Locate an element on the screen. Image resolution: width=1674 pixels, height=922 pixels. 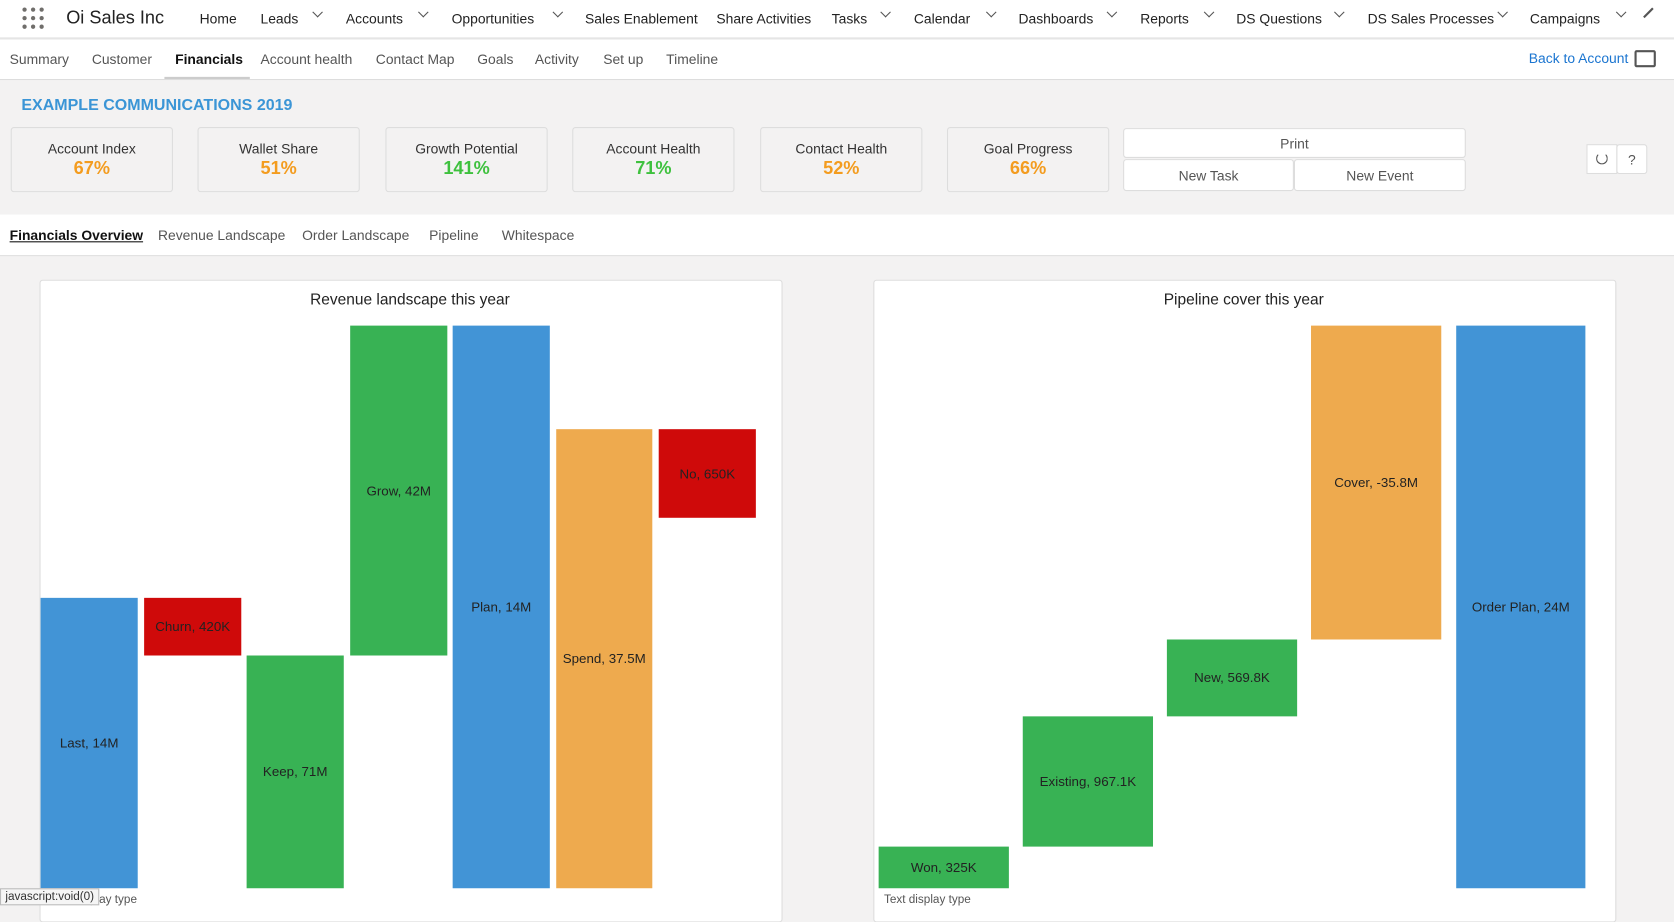
metric-label: Contact Health is located at coordinates (841, 148).